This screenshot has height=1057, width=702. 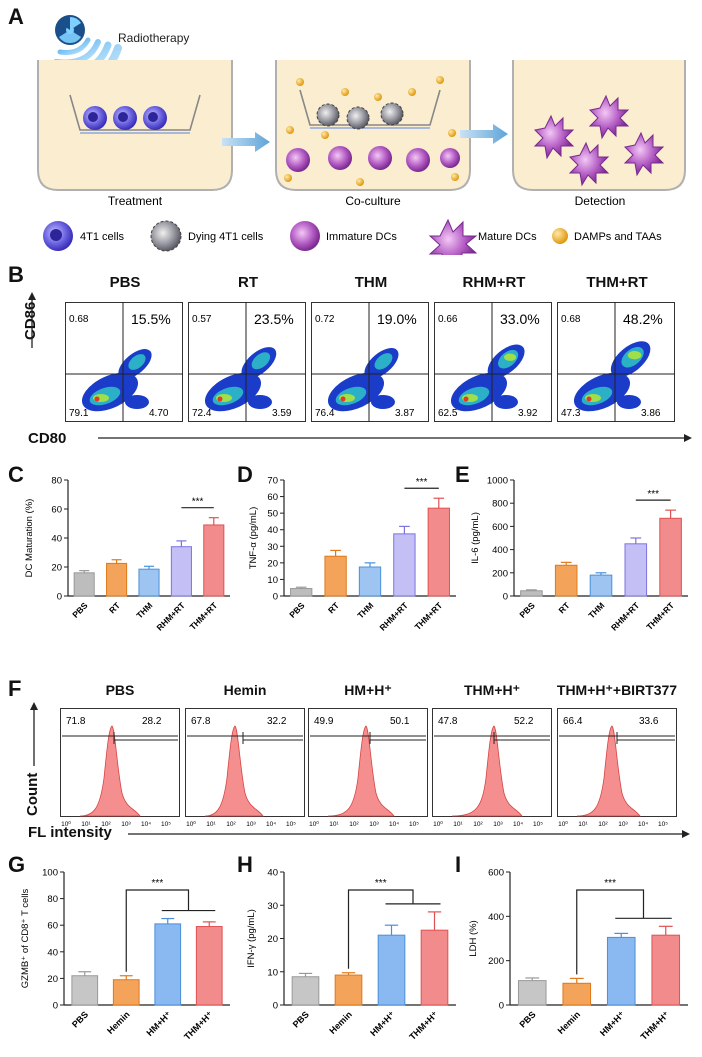 What do you see at coordinates (274, 319) in the screenshot?
I see `quadrant-q2: 23.5%` at bounding box center [274, 319].